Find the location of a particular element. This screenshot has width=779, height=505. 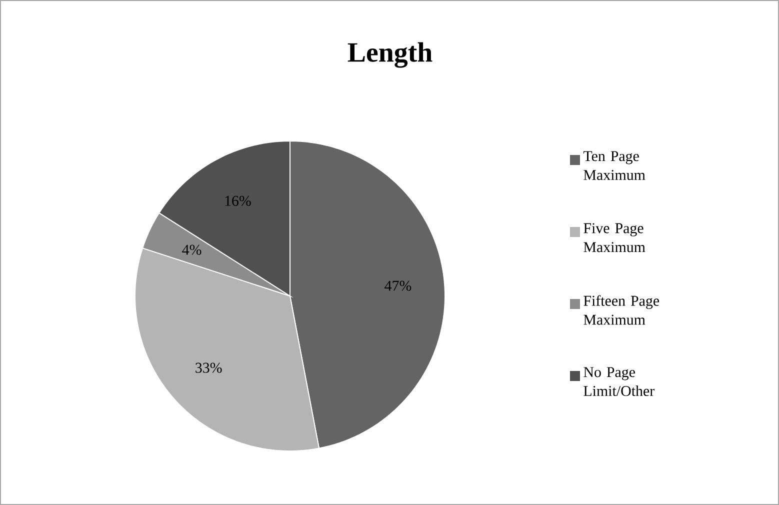

data-label: 33% is located at coordinates (209, 367).